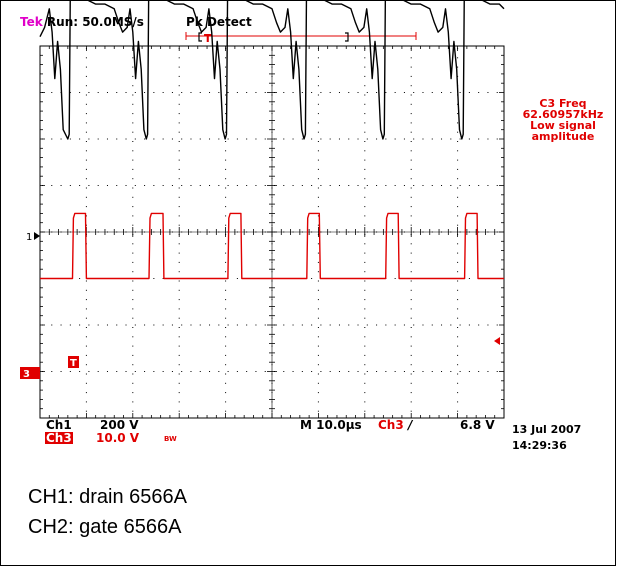  Describe the element at coordinates (26, 374) in the screenshot. I see `ch3-marker-label: 3` at that location.